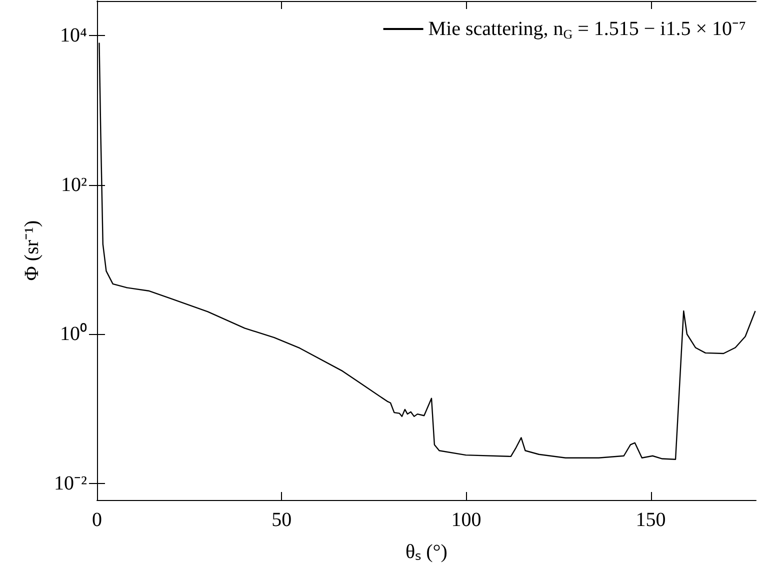 This screenshot has width=757, height=578. I want to click on x-axis-title: θₛ (°), so click(427, 552).